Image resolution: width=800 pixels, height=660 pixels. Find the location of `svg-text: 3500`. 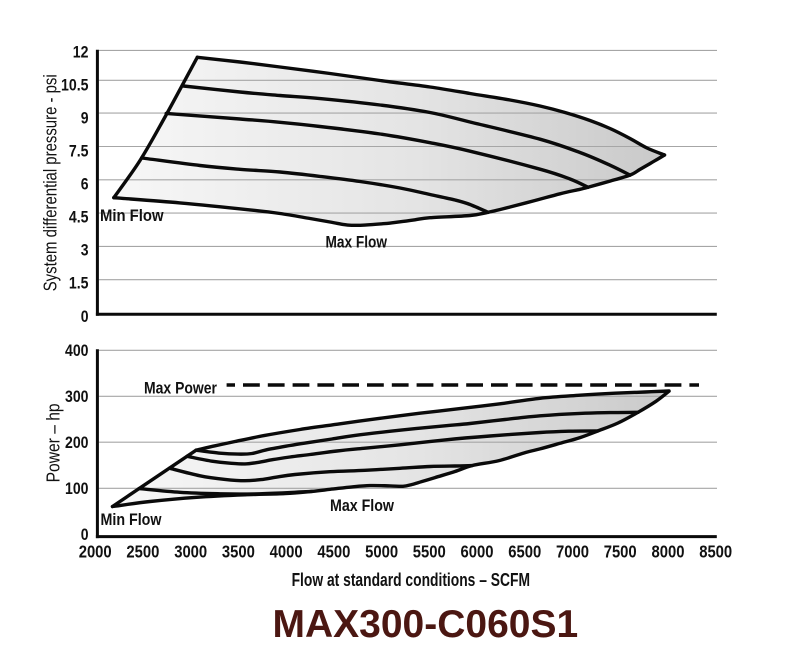

svg-text: 3500 is located at coordinates (238, 551).